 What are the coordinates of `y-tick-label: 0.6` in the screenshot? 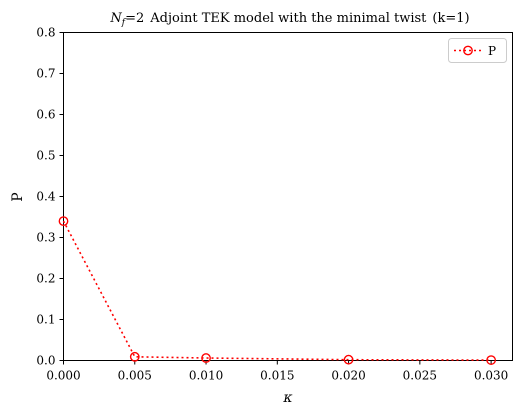 It's located at (45, 115).